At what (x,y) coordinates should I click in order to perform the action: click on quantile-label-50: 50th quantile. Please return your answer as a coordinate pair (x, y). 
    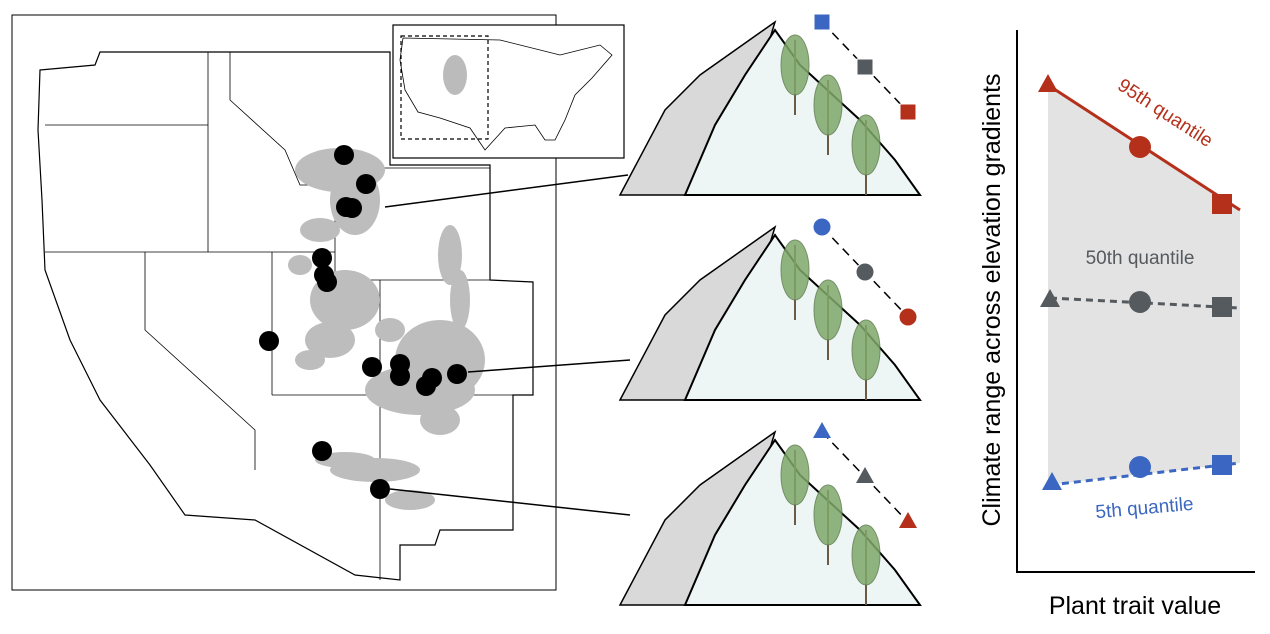
    Looking at the image, I should click on (1140, 258).